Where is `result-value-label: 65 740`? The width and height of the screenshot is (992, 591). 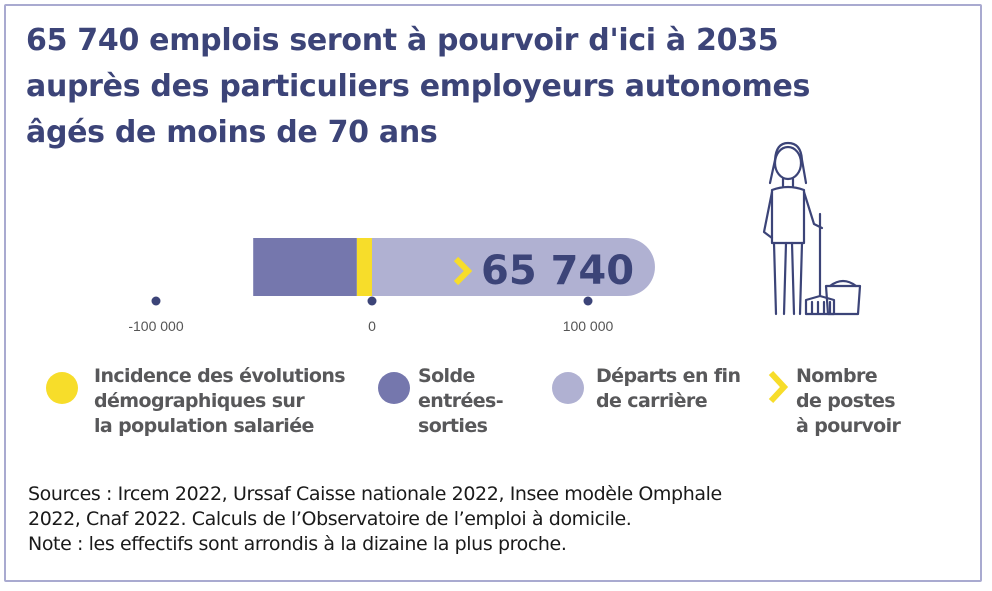 result-value-label: 65 740 is located at coordinates (557, 271).